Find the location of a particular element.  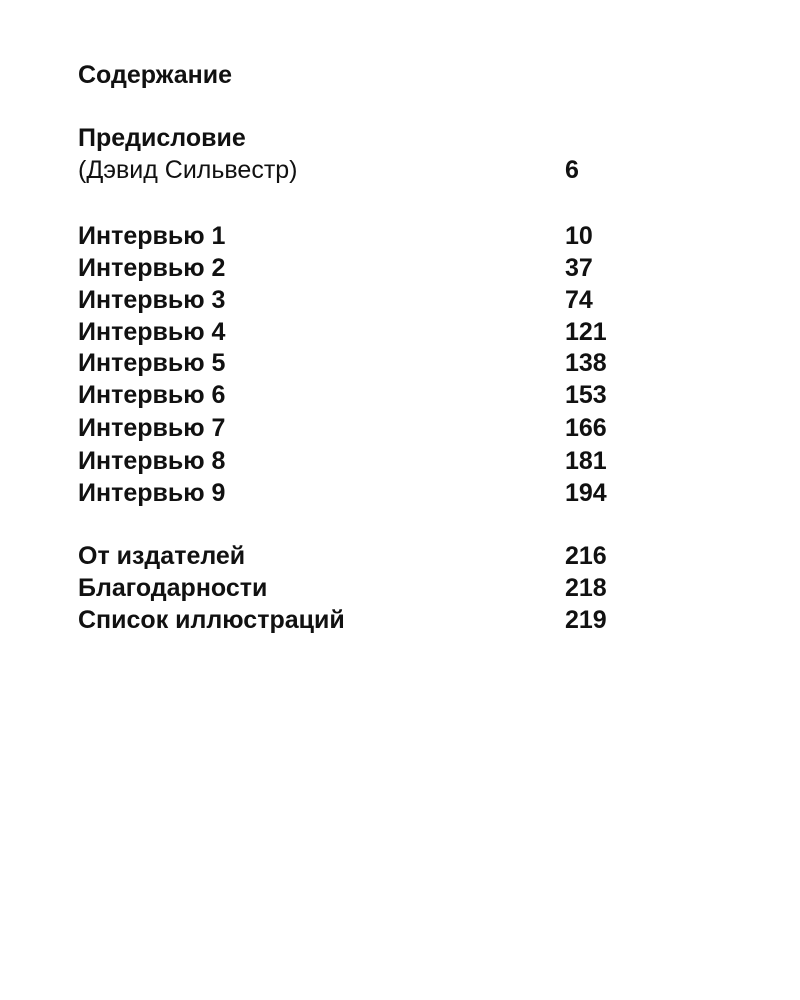

entry-label: Интервью 5 is located at coordinates (152, 363).